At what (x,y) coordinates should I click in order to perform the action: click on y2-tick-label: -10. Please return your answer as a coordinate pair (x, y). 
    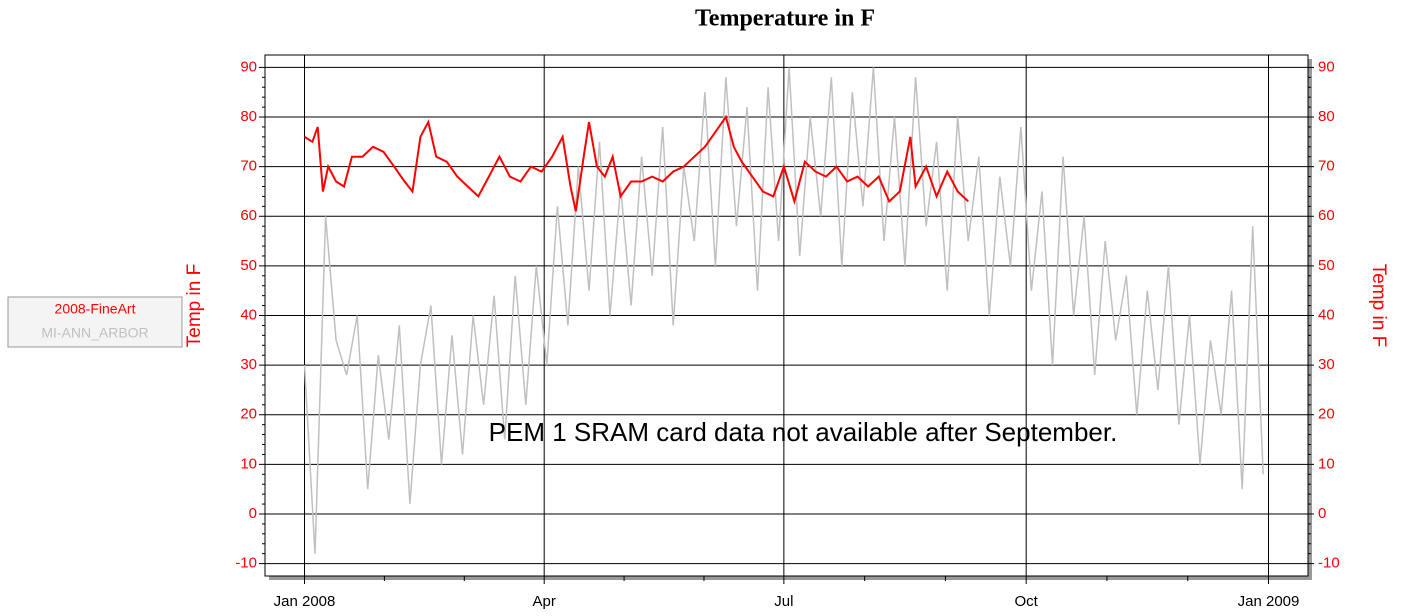
    Looking at the image, I should click on (1329, 563).